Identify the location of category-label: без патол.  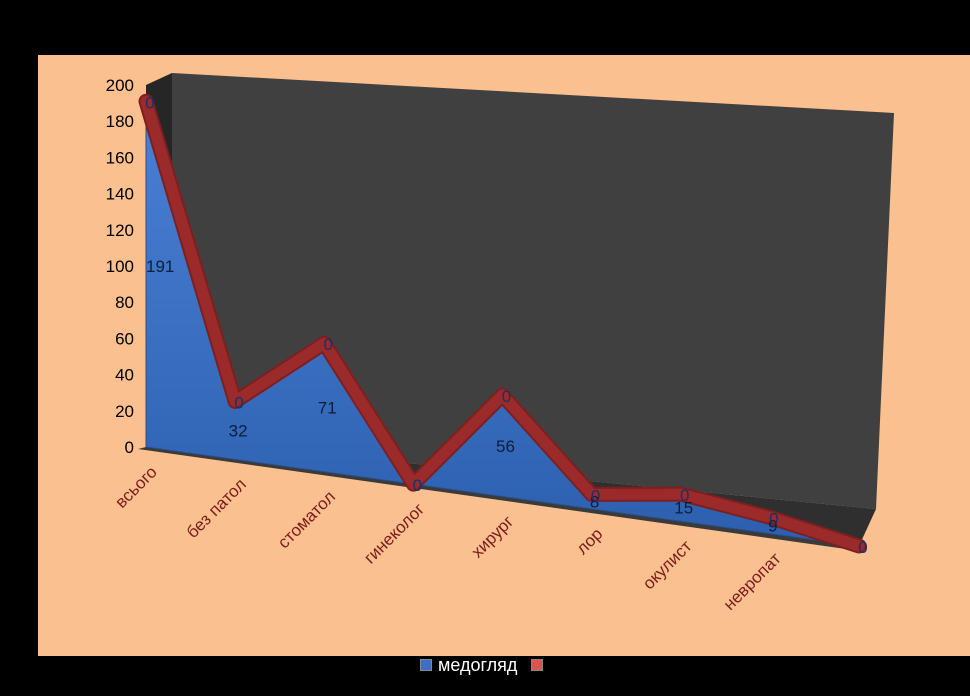
(216, 508).